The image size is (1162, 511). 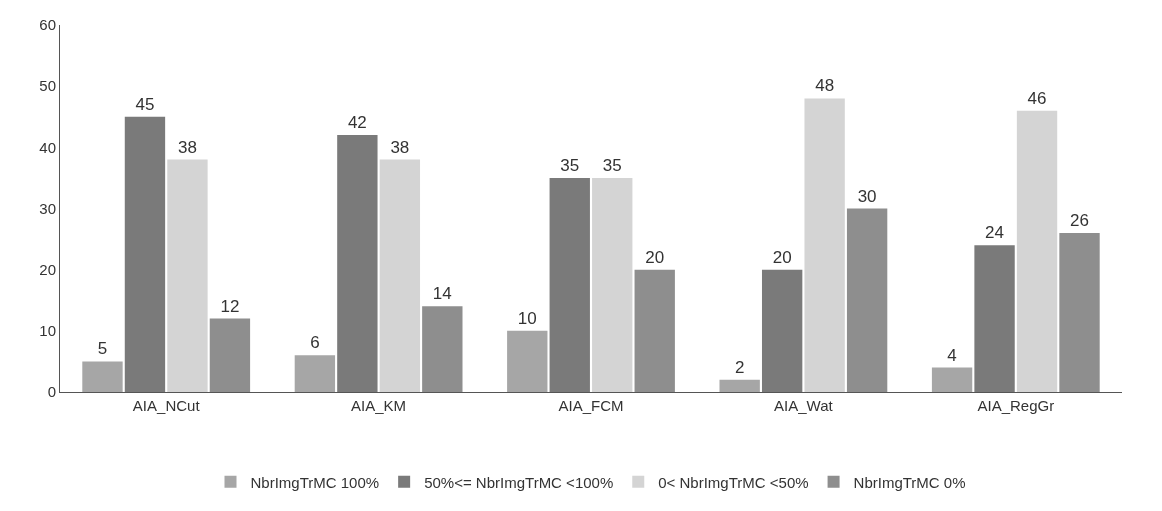 I want to click on data-label: 24, so click(x=995, y=233).